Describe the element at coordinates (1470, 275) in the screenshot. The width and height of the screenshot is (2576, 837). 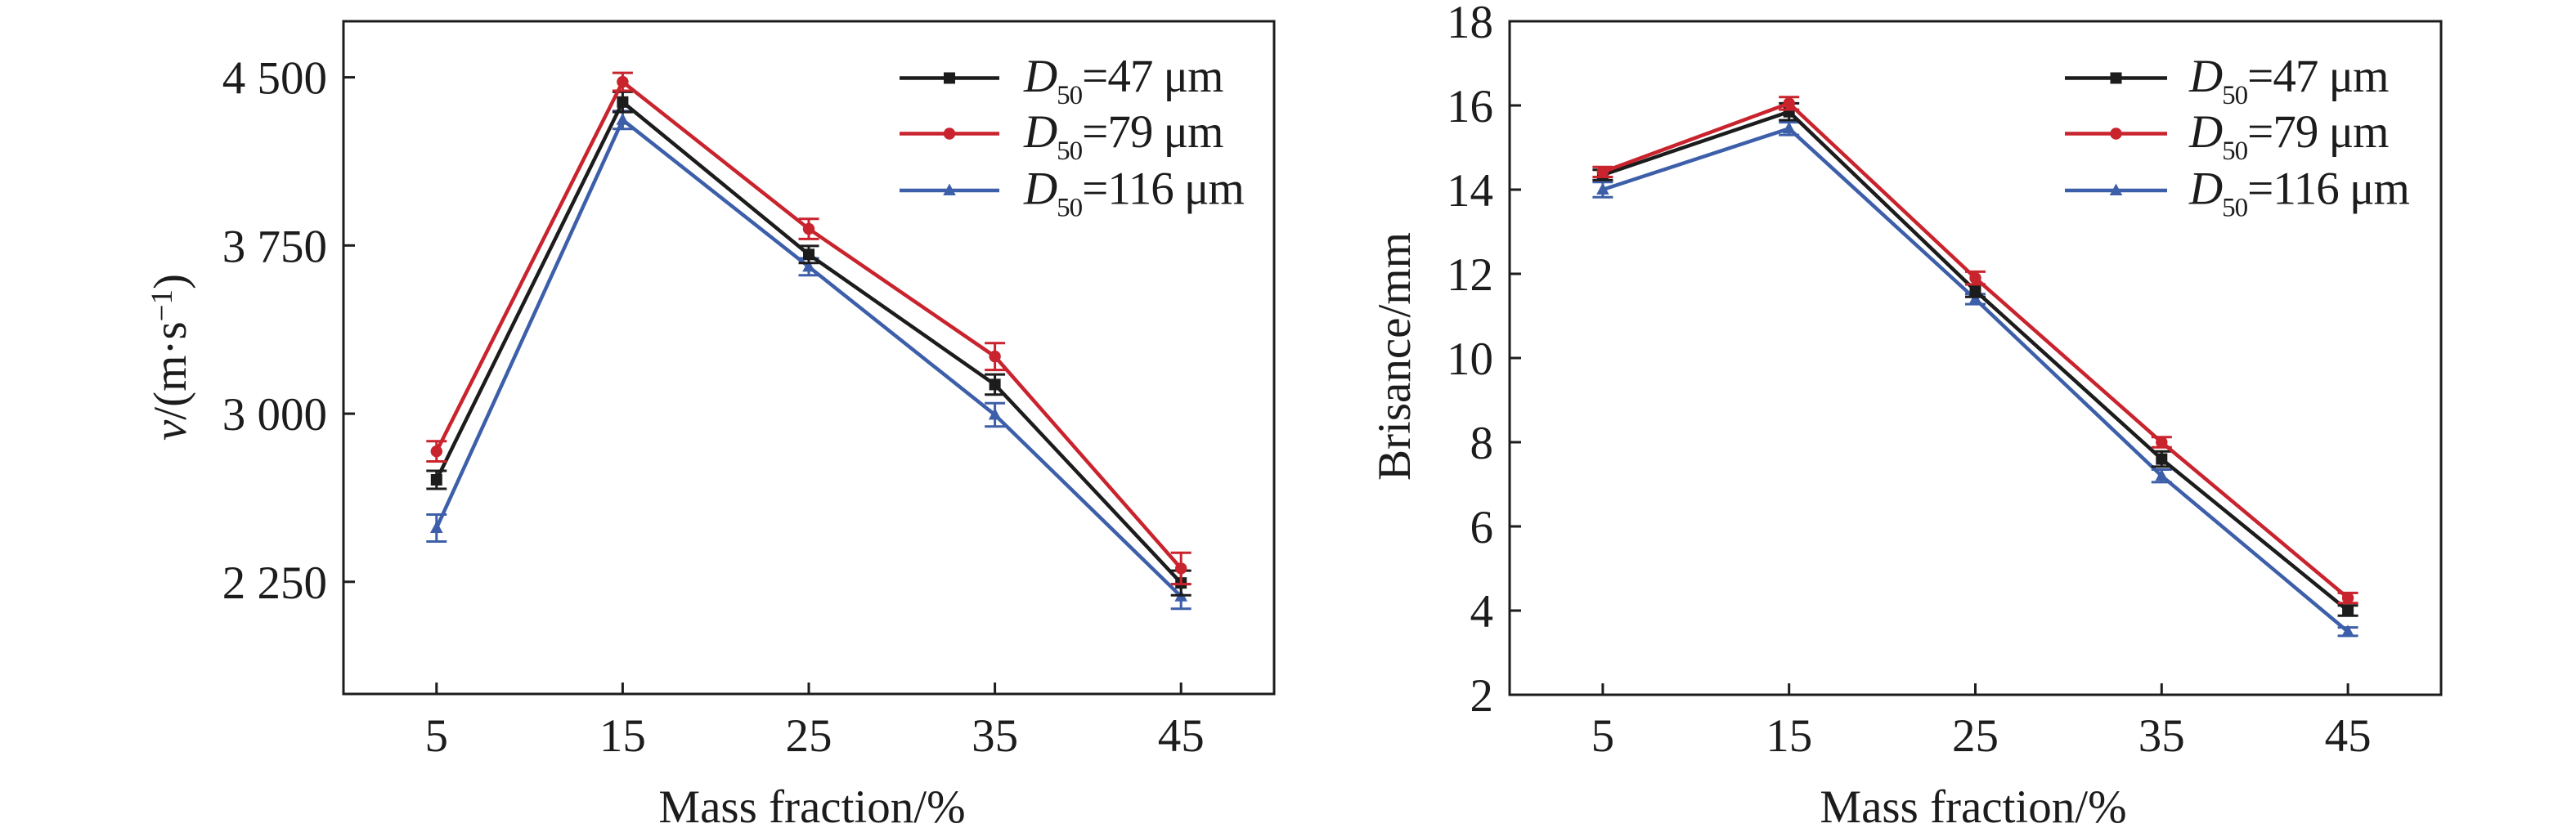
I see `svg-text: 12` at that location.